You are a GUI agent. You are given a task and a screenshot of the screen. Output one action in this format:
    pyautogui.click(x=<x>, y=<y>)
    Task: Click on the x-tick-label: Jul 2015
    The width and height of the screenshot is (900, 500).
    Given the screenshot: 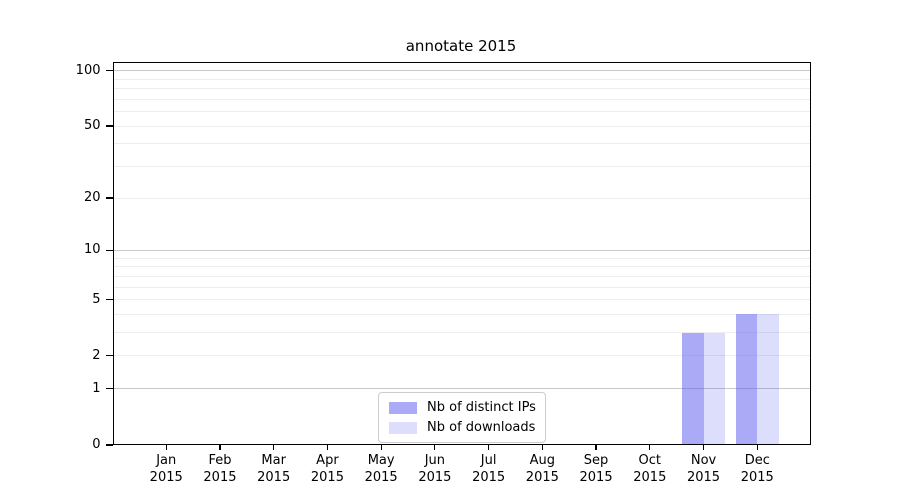 What is the action you would take?
    pyautogui.click(x=489, y=469)
    